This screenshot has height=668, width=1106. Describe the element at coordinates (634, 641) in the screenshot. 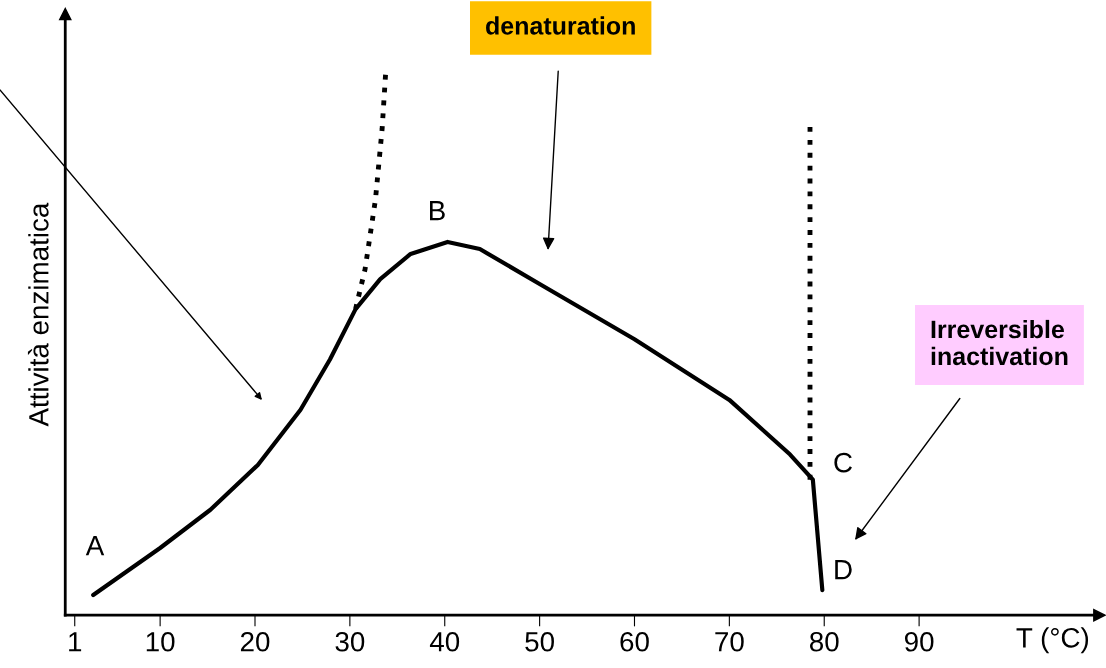

I see `x-tick-label: 60` at that location.